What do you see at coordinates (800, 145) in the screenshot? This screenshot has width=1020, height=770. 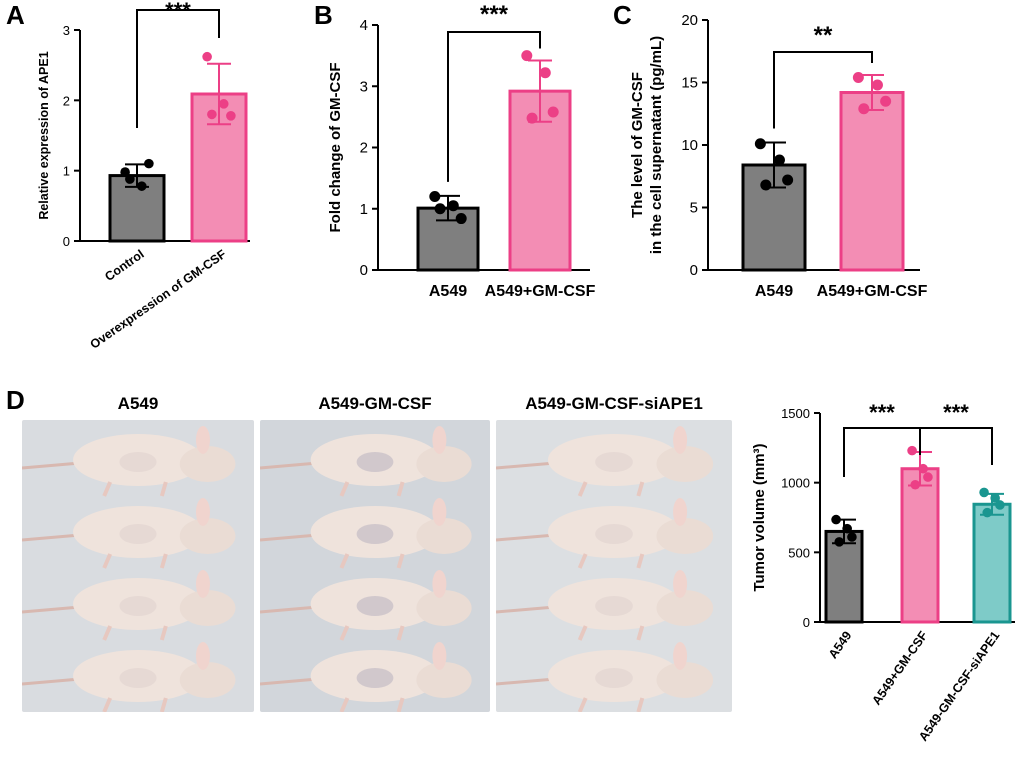 I see `chart-c-axes: 0 5 10 15 20` at bounding box center [800, 145].